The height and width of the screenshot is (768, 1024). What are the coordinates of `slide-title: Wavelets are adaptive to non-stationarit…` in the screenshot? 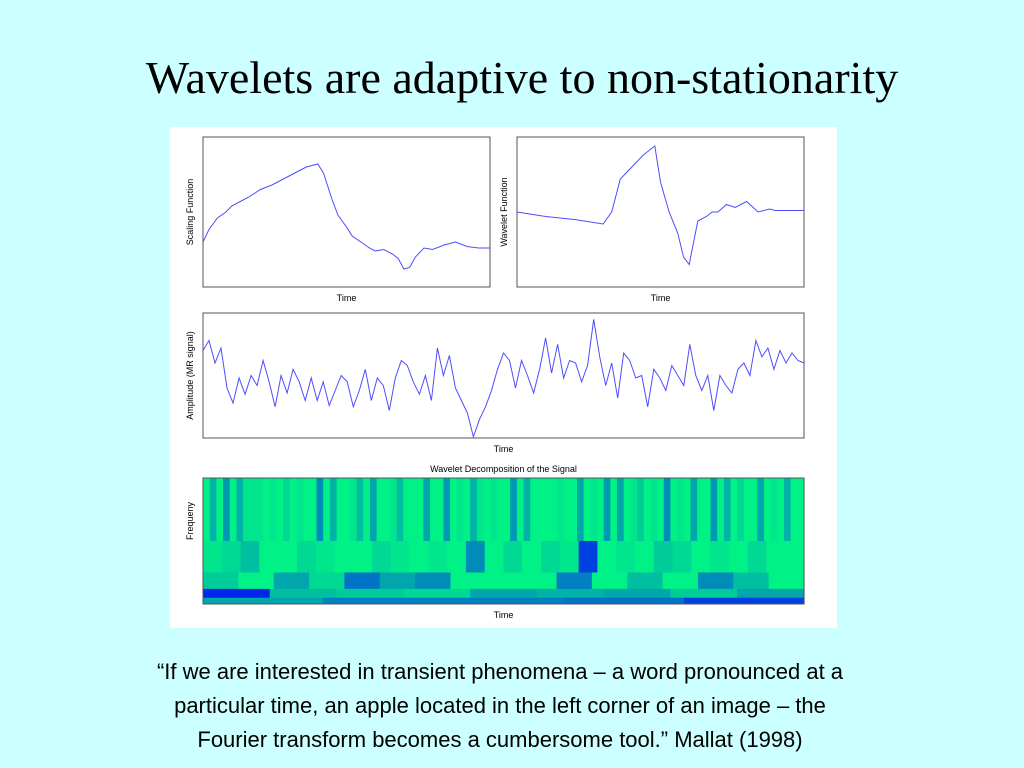 It's located at (522, 77).